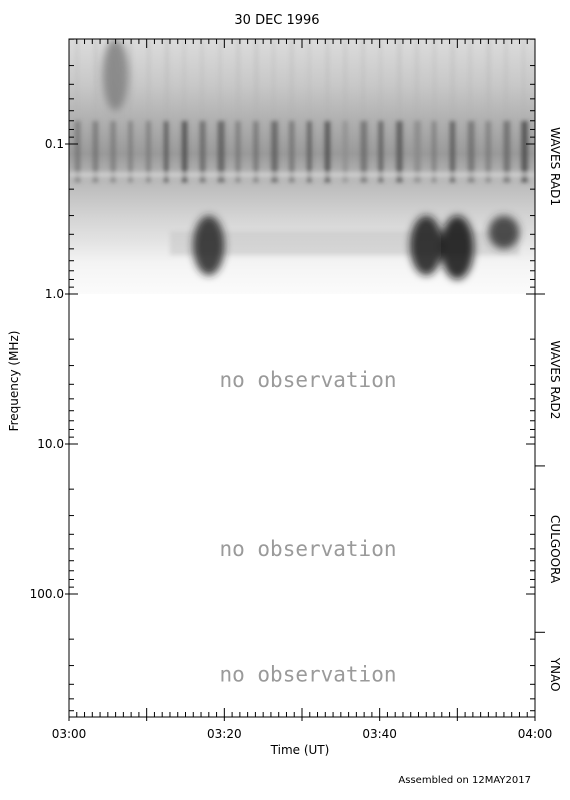 This screenshot has height=800, width=570. Describe the element at coordinates (300, 750) in the screenshot. I see `x-axis-label: Time (UT)` at that location.